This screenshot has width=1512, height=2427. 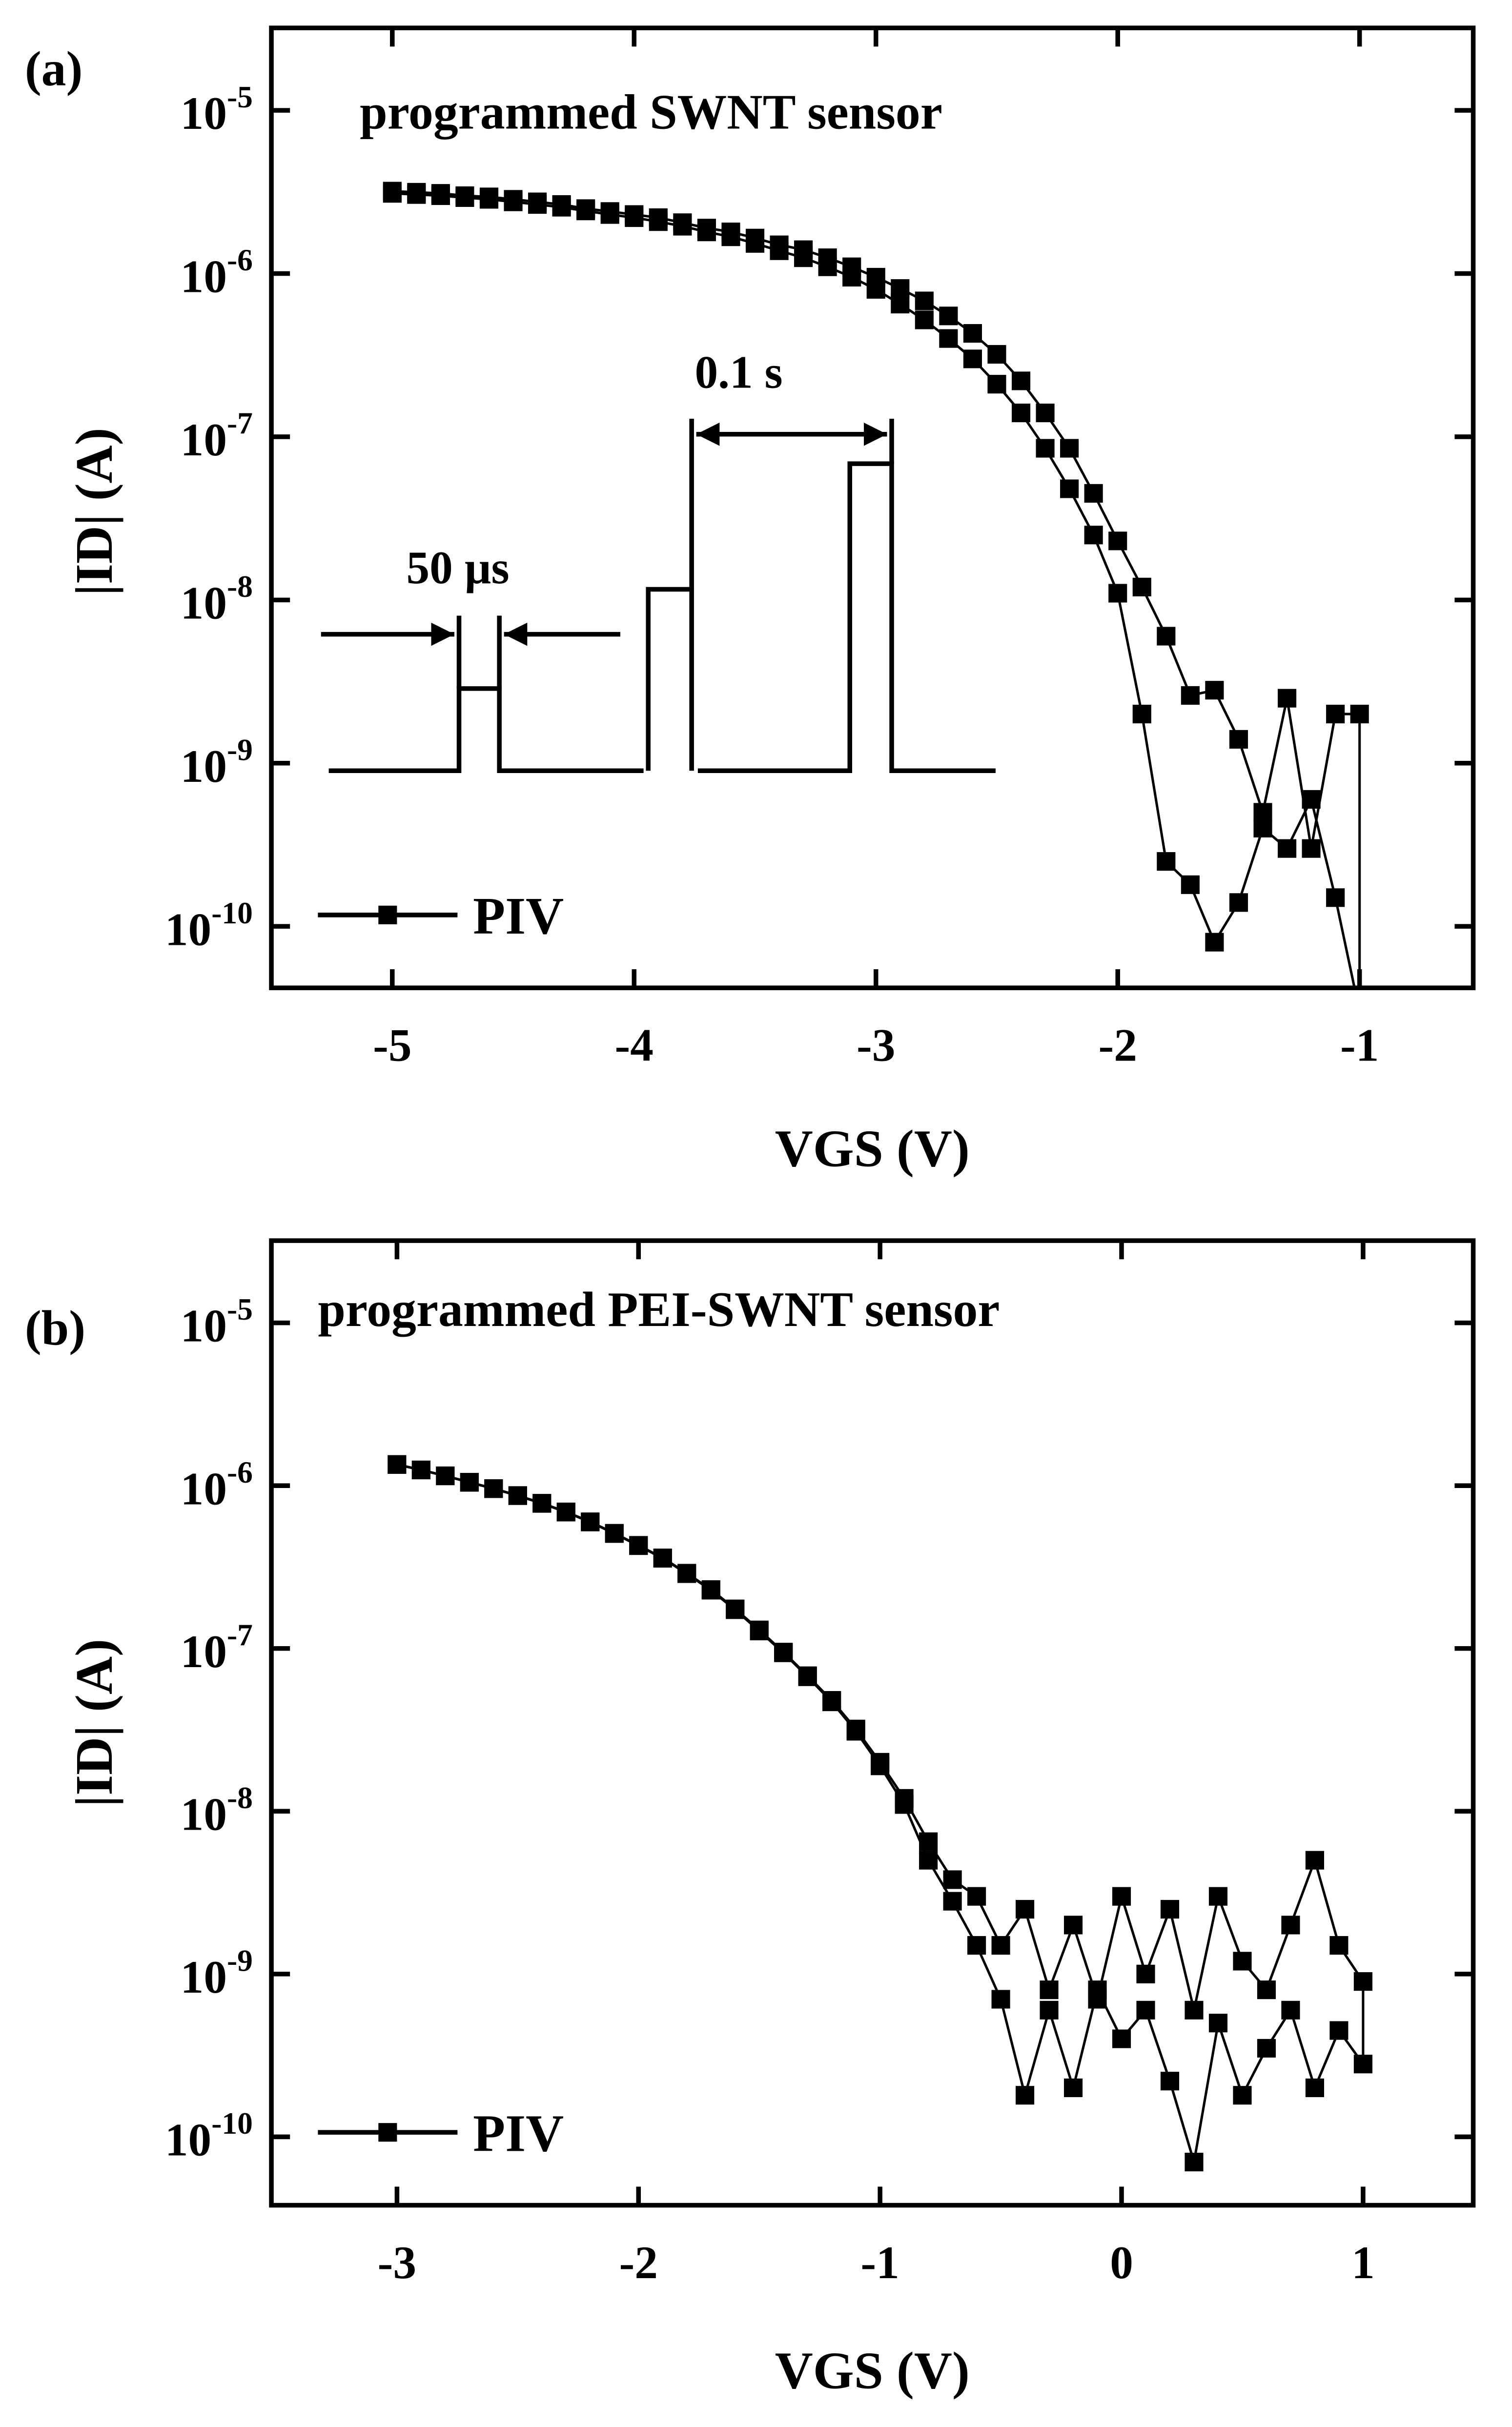 What do you see at coordinates (392, 1045) in the screenshot?
I see `x-tick-label: -5` at bounding box center [392, 1045].